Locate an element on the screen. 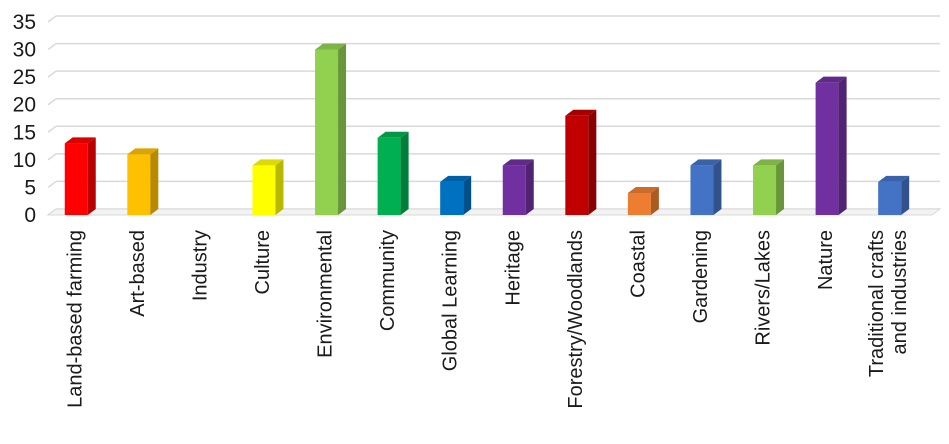 The width and height of the screenshot is (949, 444). chart-floor is located at coordinates (494, 212).